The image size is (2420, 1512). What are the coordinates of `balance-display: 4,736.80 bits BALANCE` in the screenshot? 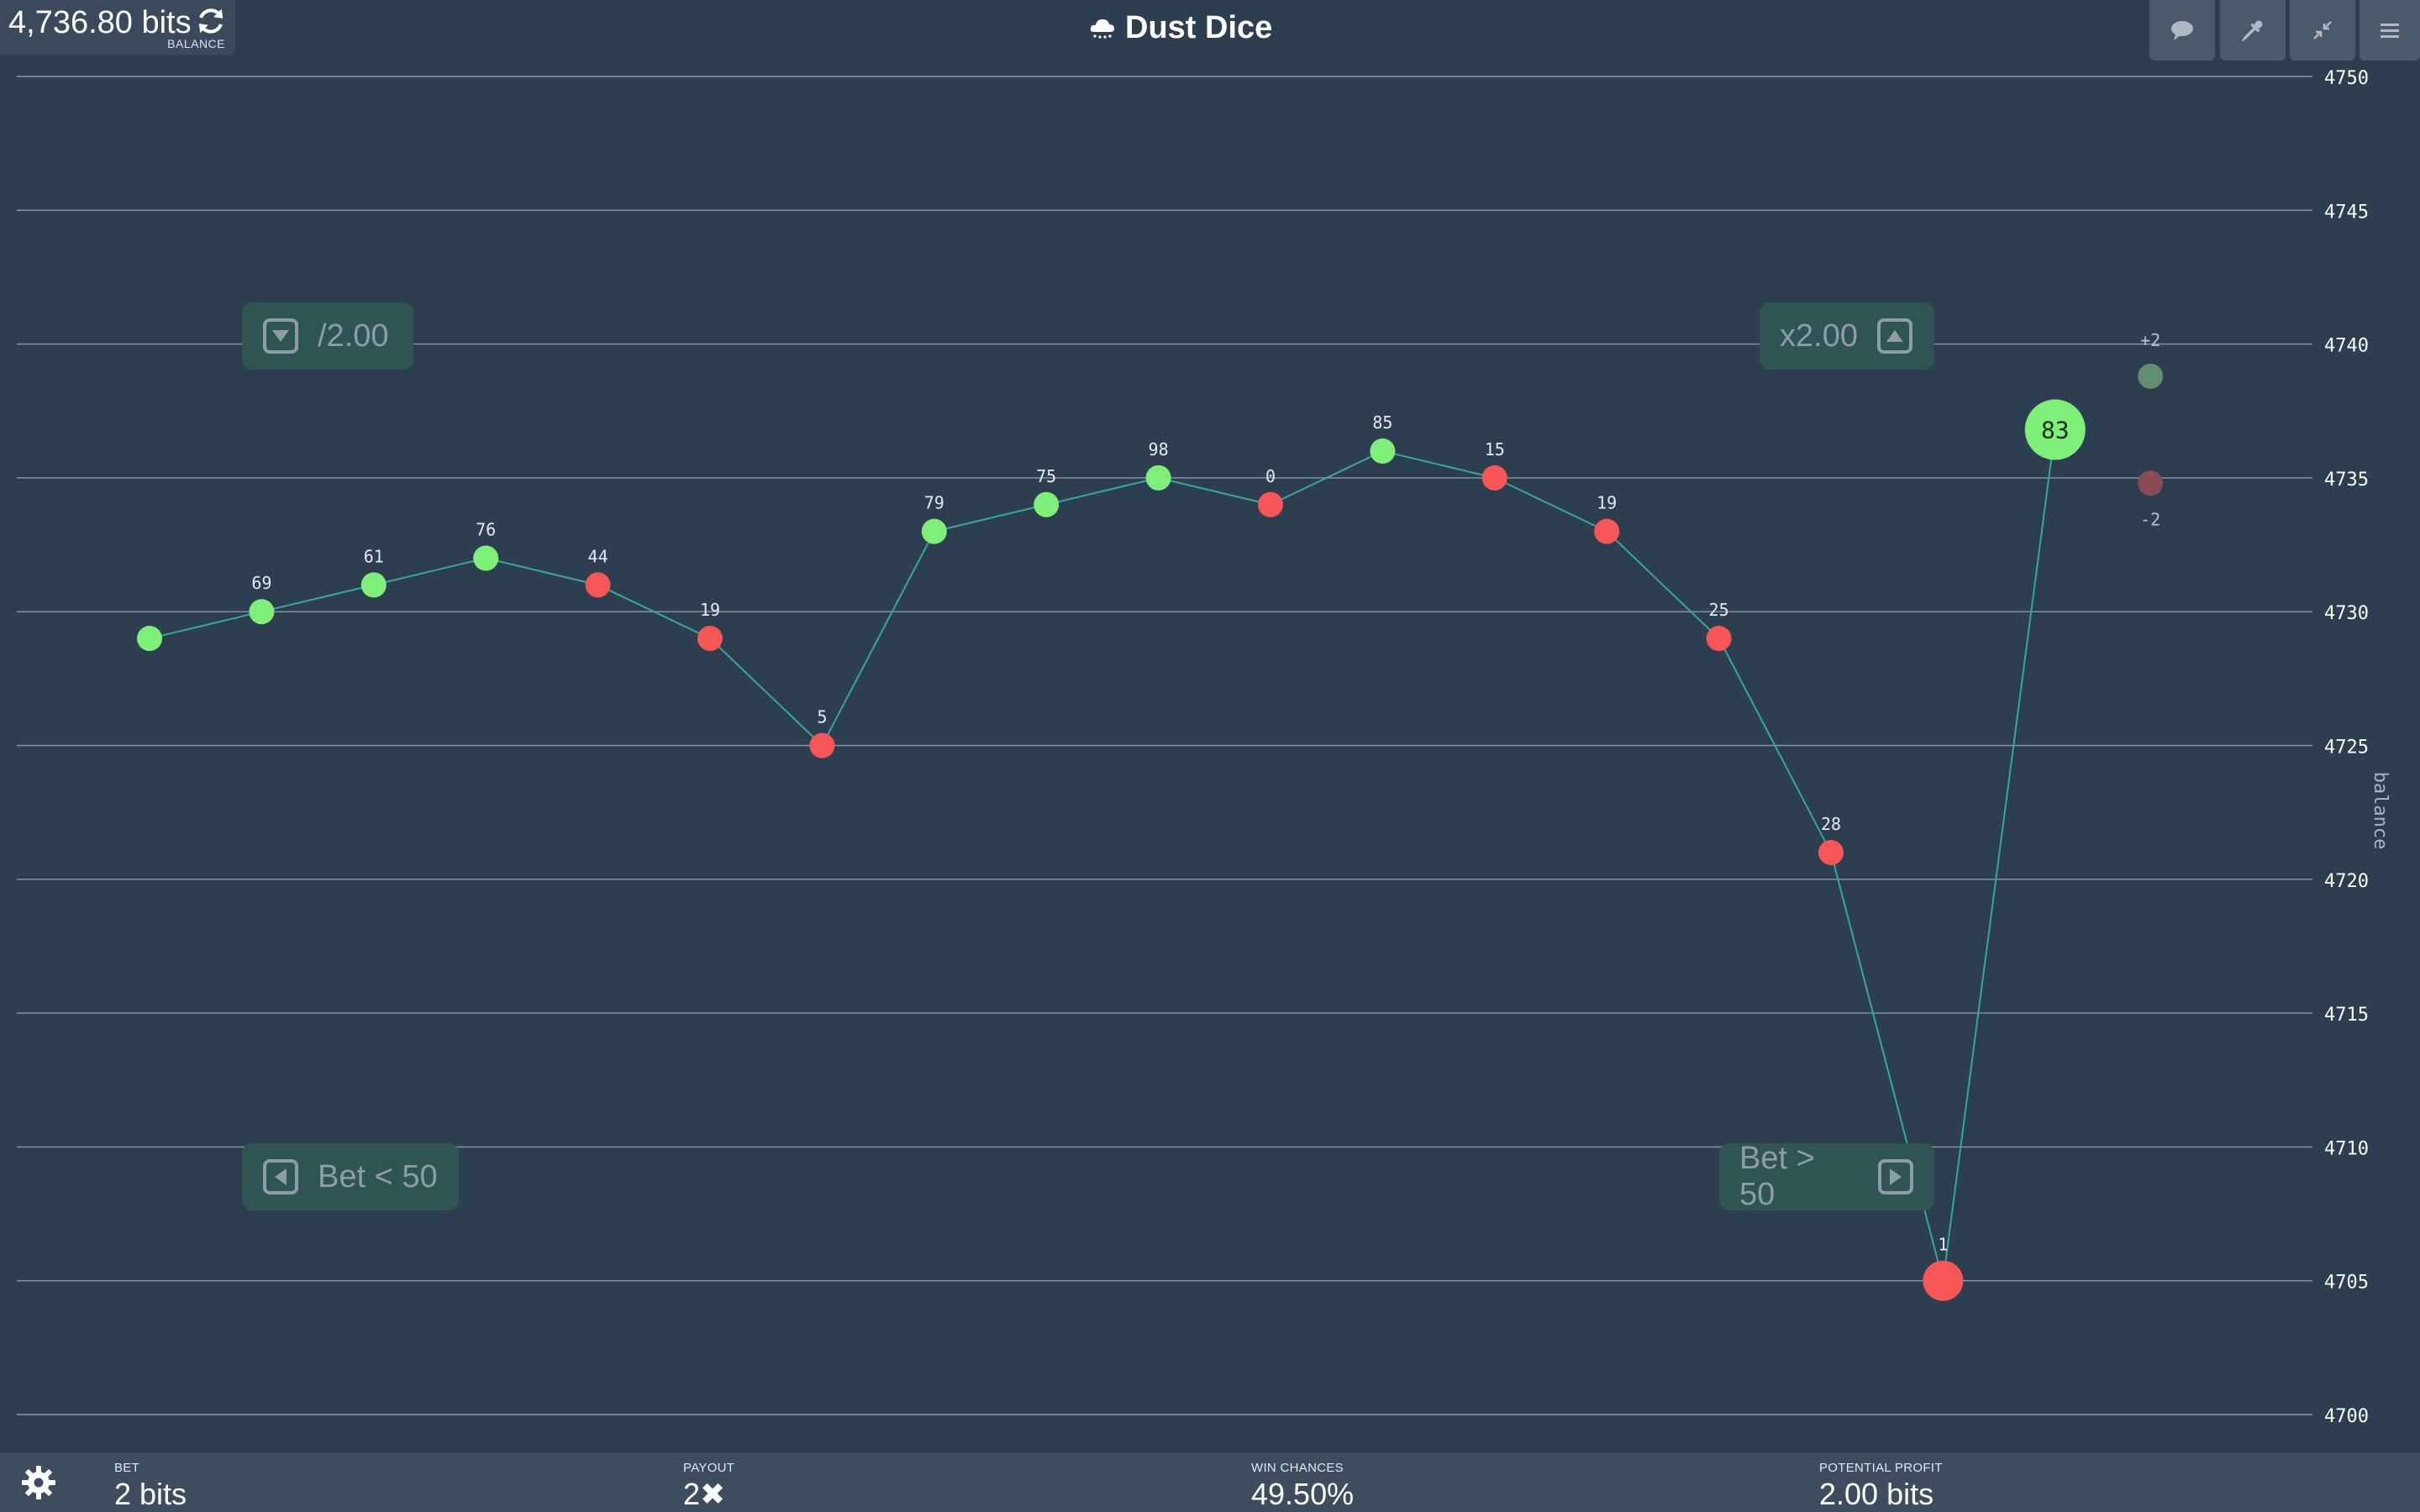 It's located at (117, 27).